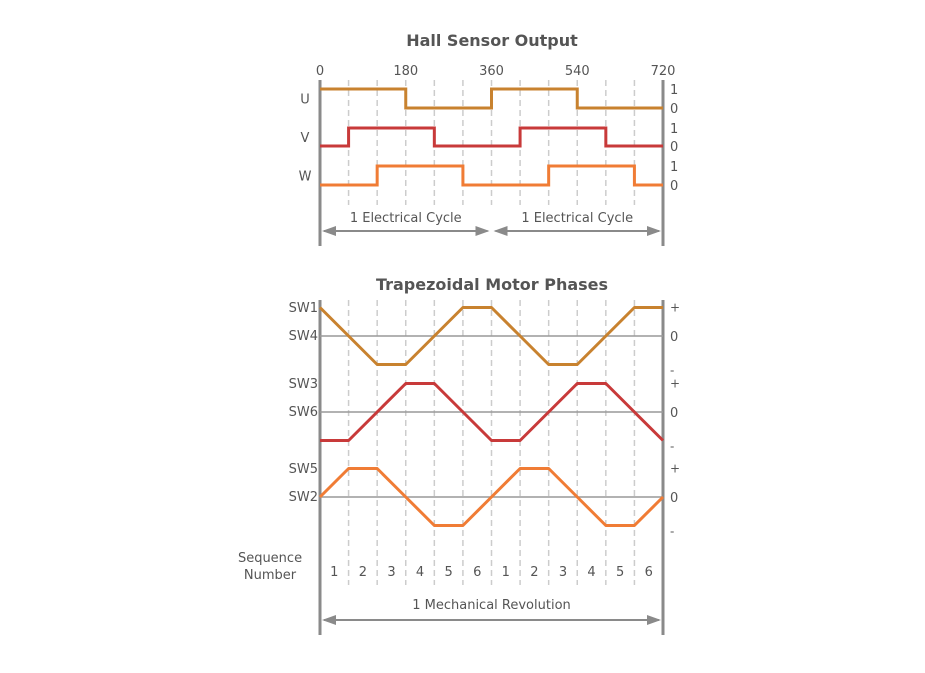 The image size is (925, 673). What do you see at coordinates (303, 384) in the screenshot?
I see `switch-label: SW3` at bounding box center [303, 384].